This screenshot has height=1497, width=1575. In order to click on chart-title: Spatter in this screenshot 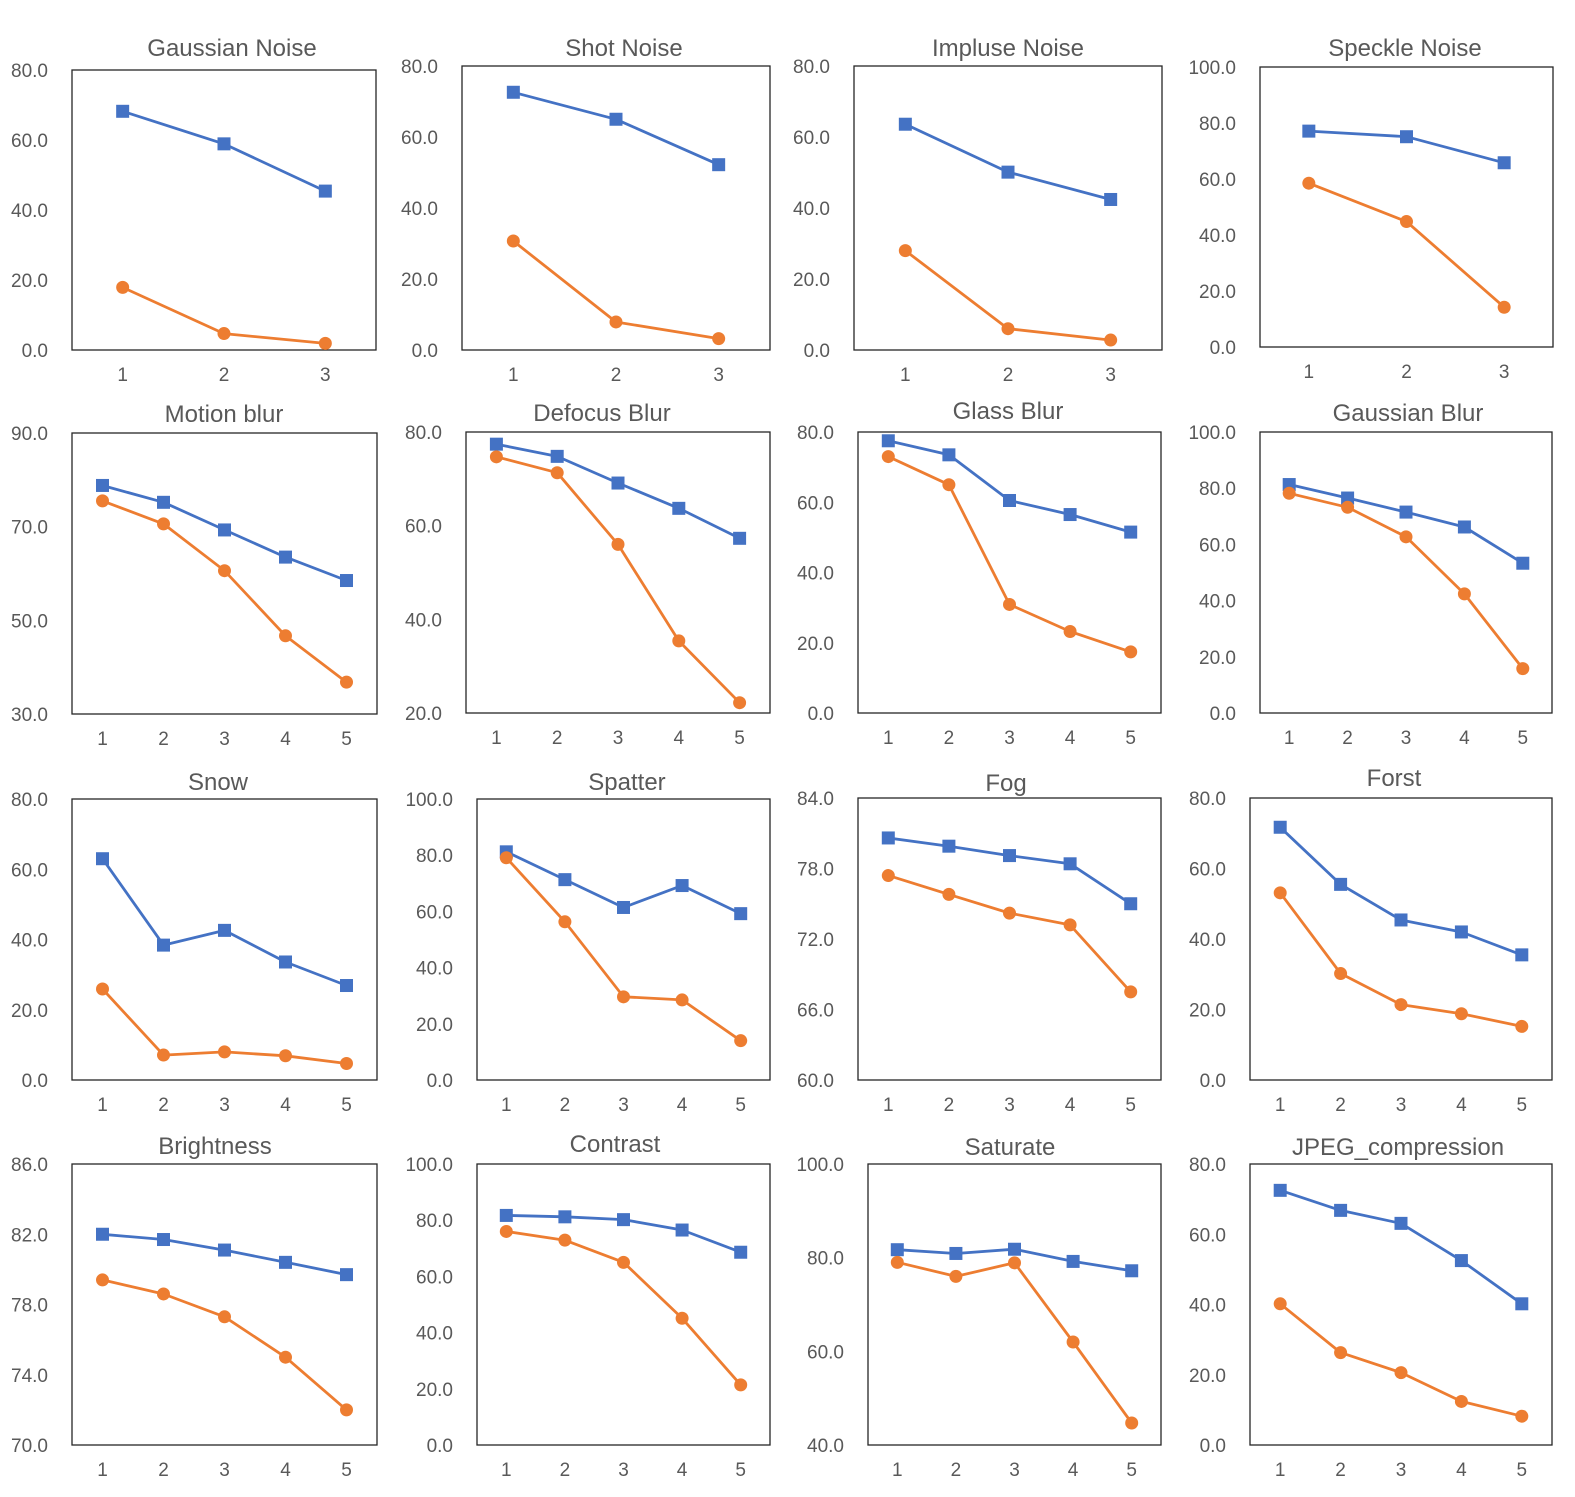, I will do `click(626, 782)`.